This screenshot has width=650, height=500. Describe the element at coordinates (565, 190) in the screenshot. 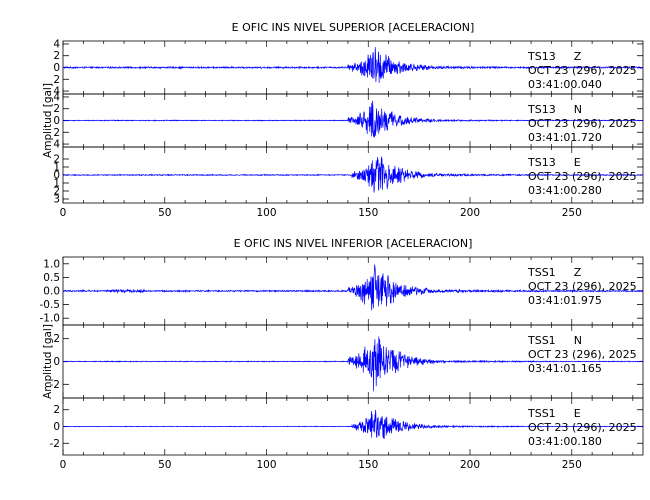

I see `trace-start-time: 03:41:00.280` at that location.